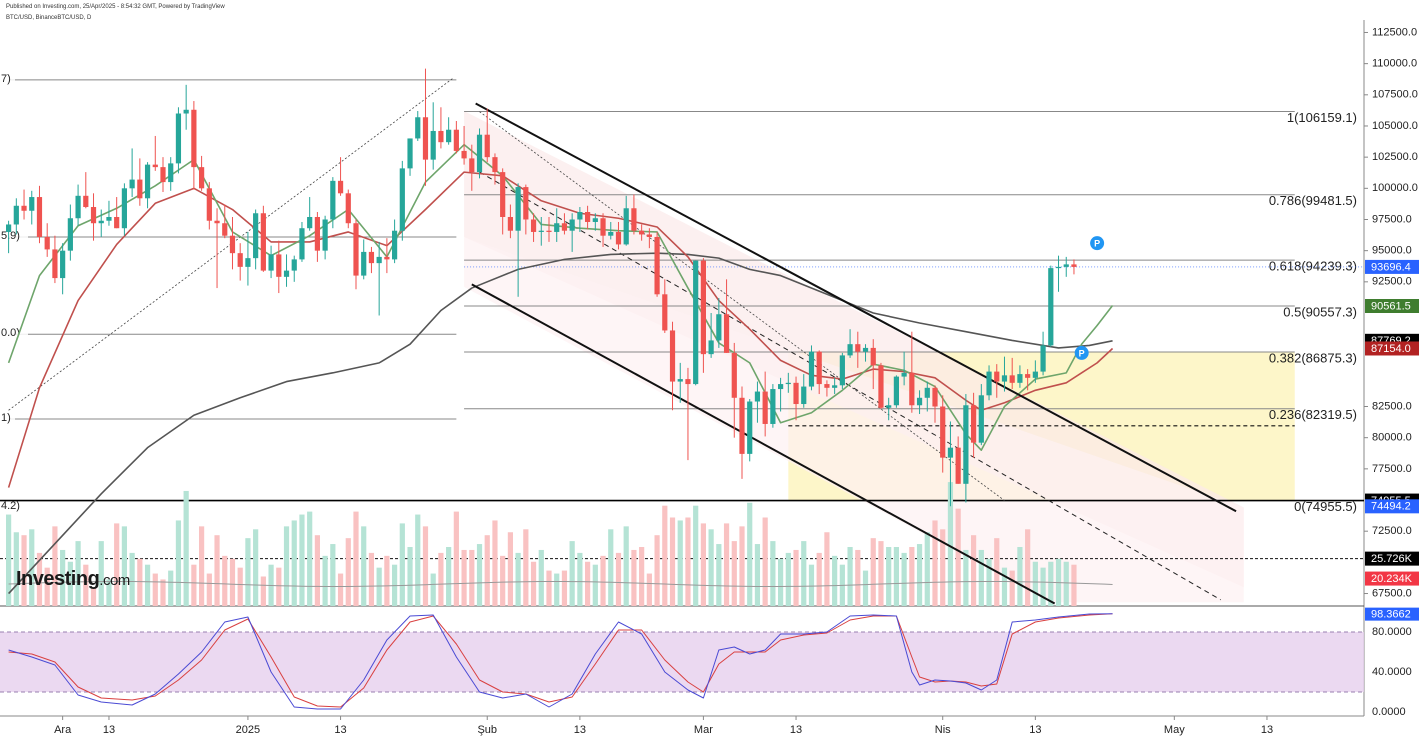 This screenshot has width=1428, height=741. I want to click on investing-logo: Investing.com, so click(73, 579).